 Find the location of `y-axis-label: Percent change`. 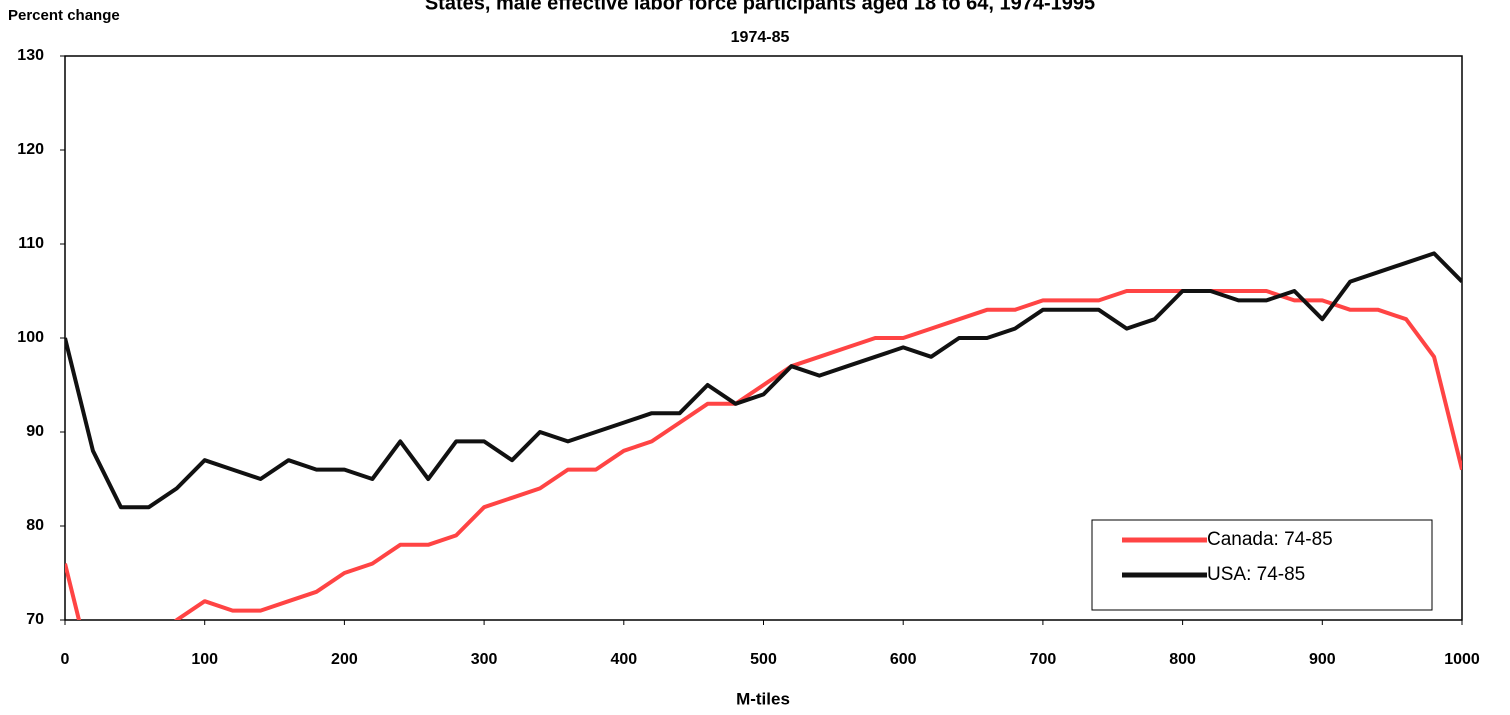

y-axis-label: Percent change is located at coordinates (64, 15).